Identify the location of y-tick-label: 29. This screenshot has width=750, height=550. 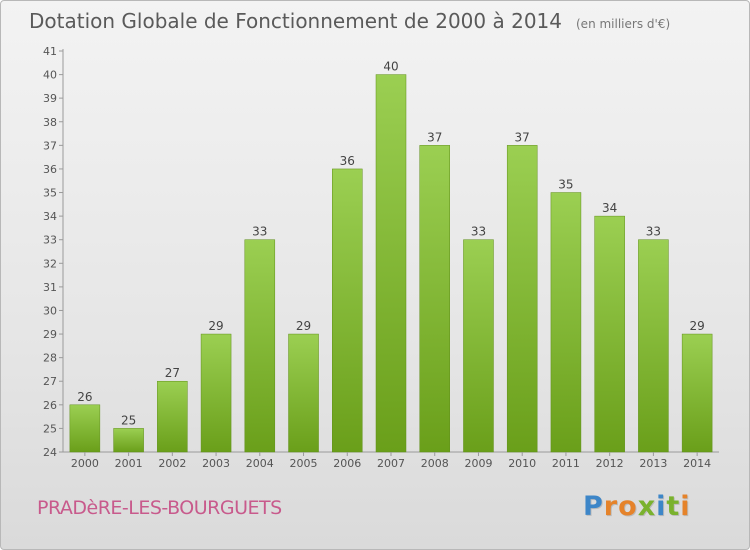
(50, 334).